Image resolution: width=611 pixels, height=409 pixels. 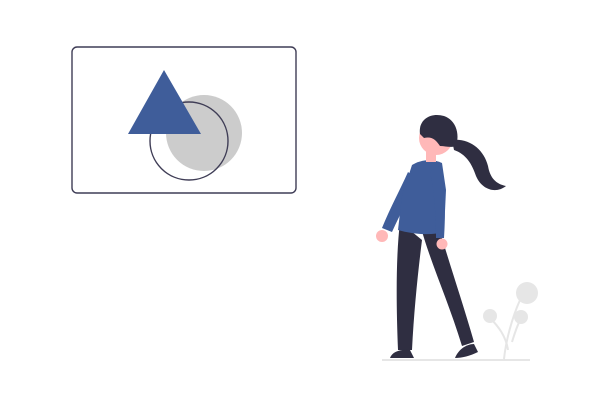 What do you see at coordinates (431, 155) in the screenshot?
I see `woman-neck` at bounding box center [431, 155].